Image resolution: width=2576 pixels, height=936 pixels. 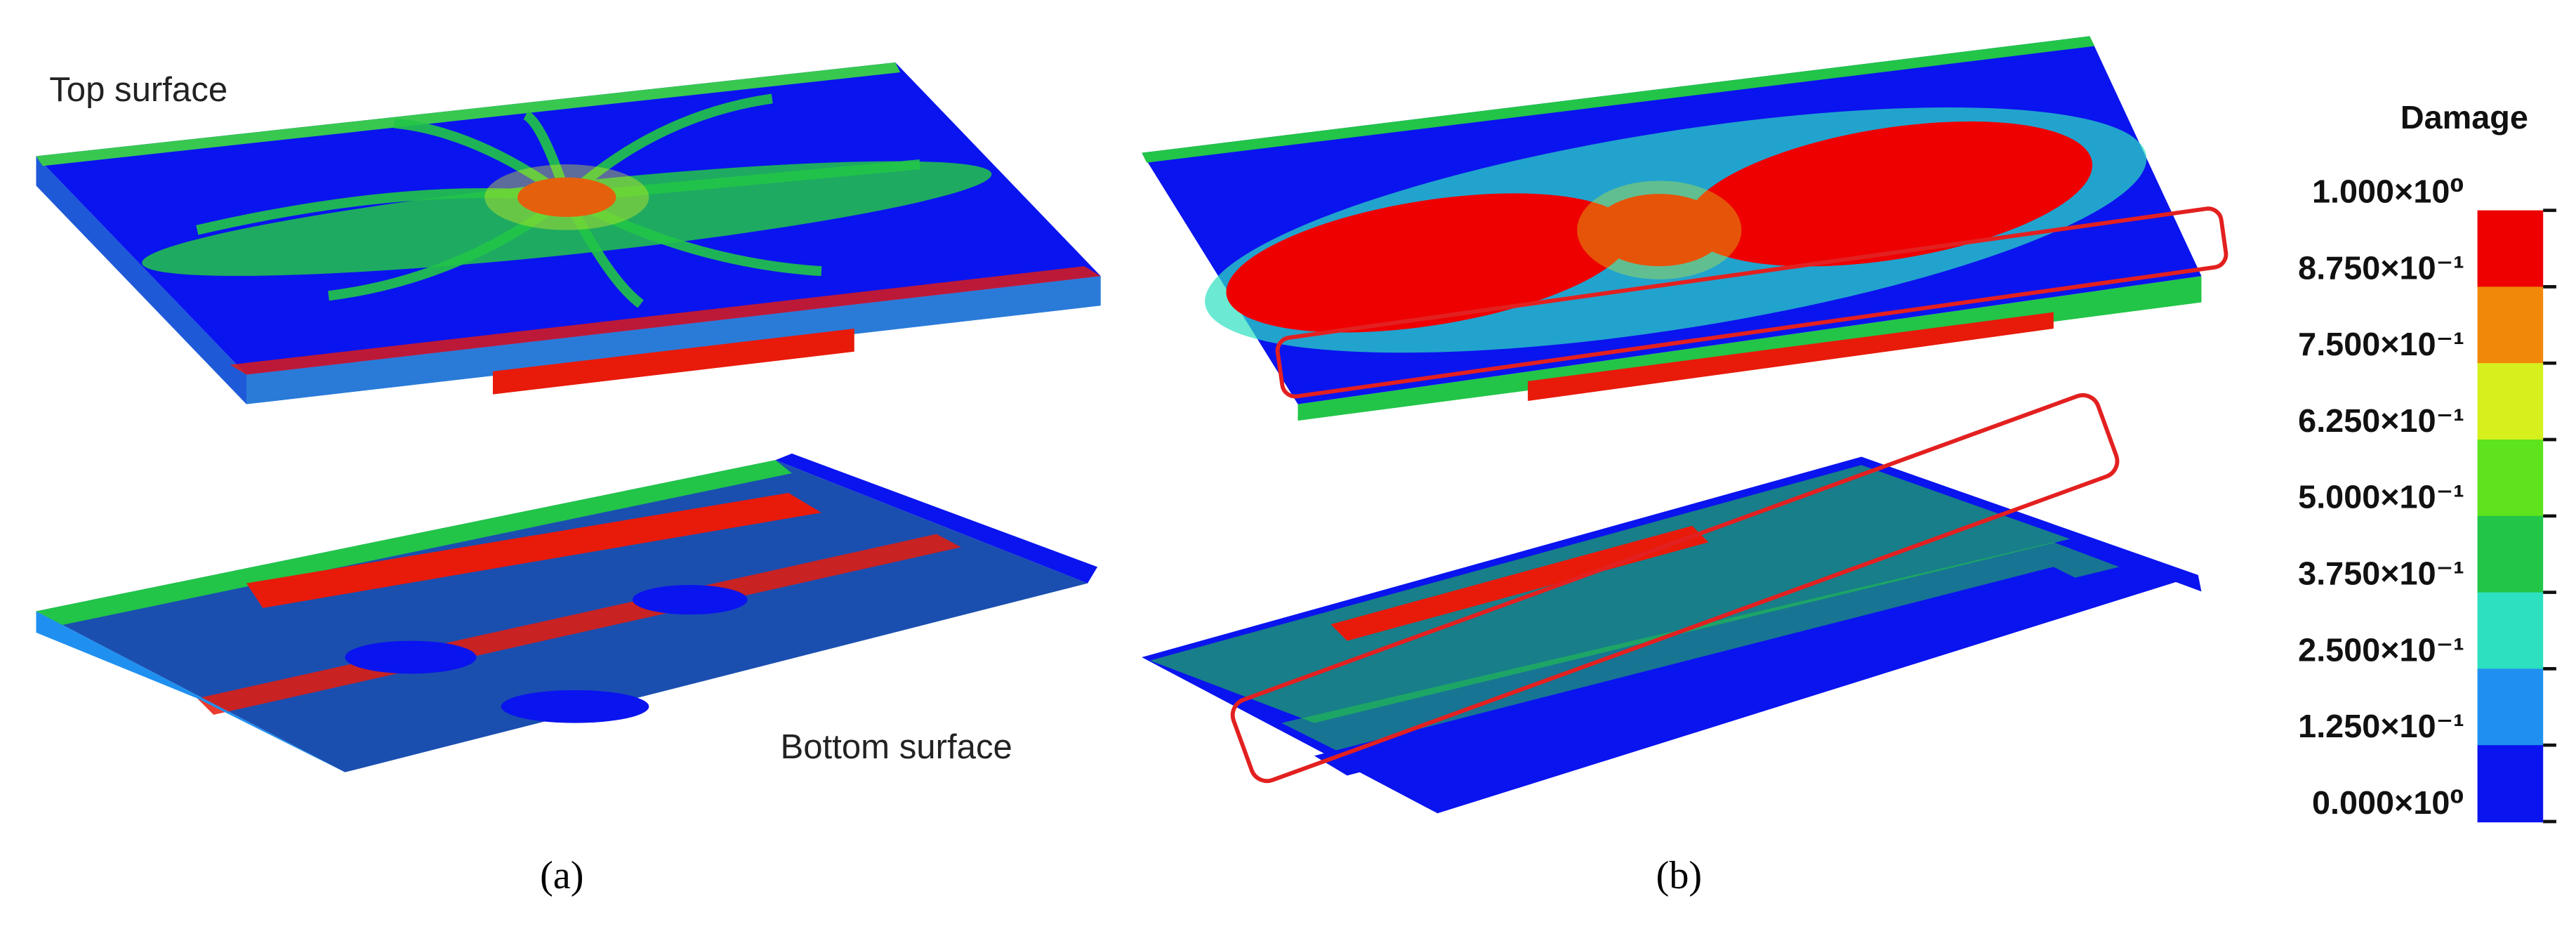 What do you see at coordinates (2381, 267) in the screenshot?
I see `legend-label: 8.750×10⁻¹` at bounding box center [2381, 267].